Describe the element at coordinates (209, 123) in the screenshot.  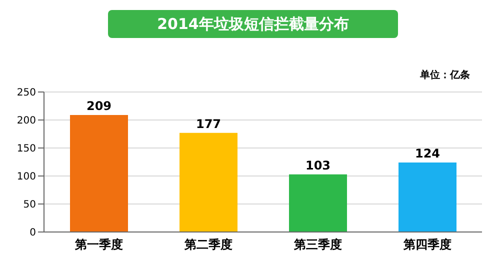
I see `data-label: 177` at that location.